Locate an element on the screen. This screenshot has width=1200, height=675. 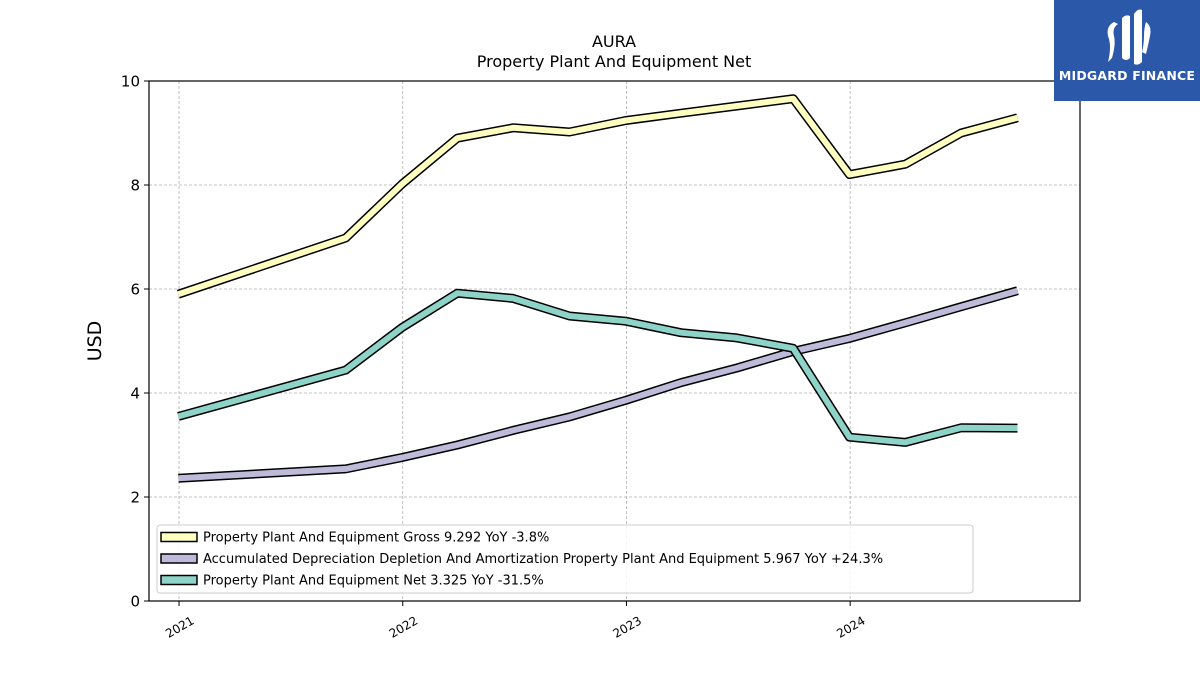
y-tick-label: 6 is located at coordinates (135, 290).